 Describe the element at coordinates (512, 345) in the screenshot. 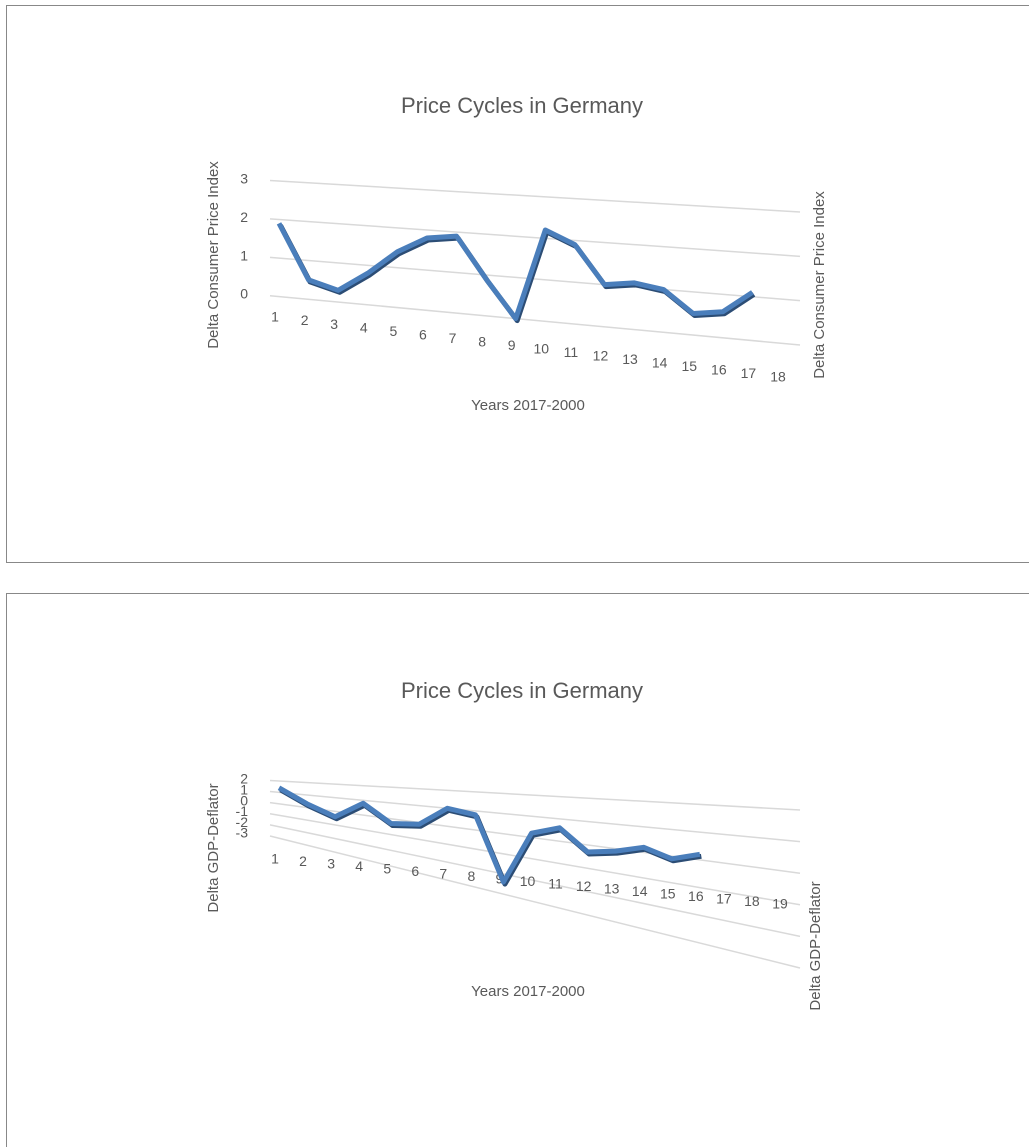

I see `x-tick-label: 9` at that location.